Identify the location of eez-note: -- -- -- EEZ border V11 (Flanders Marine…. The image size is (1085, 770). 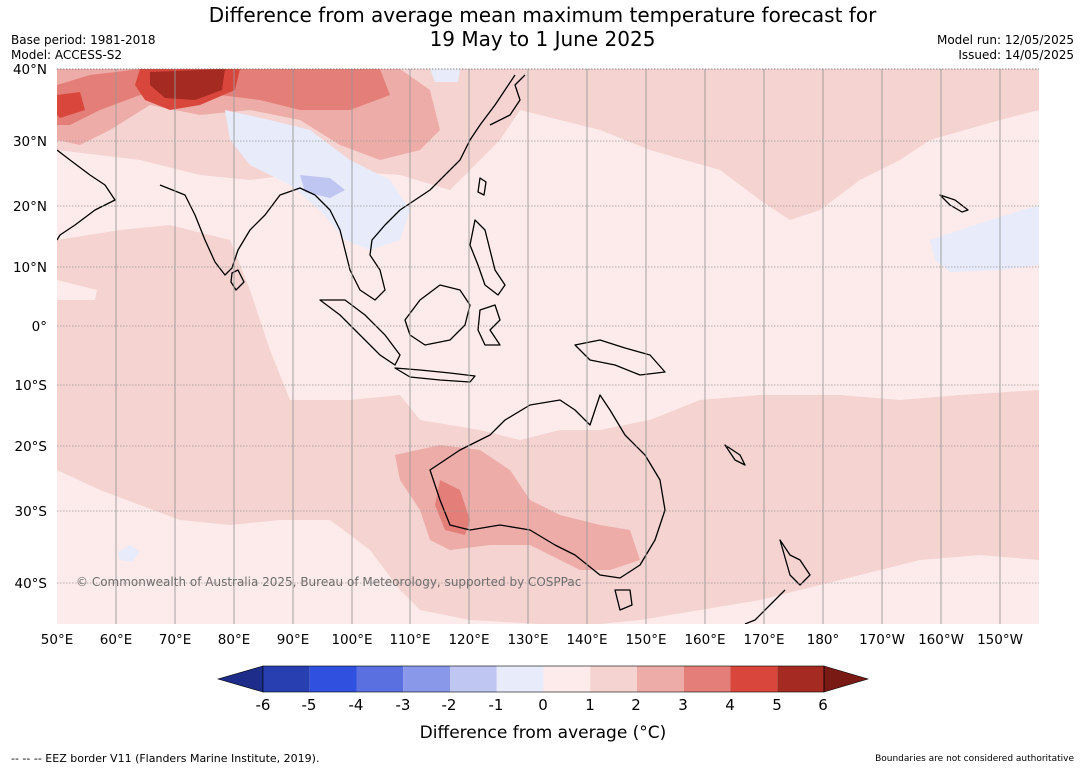
(165, 758).